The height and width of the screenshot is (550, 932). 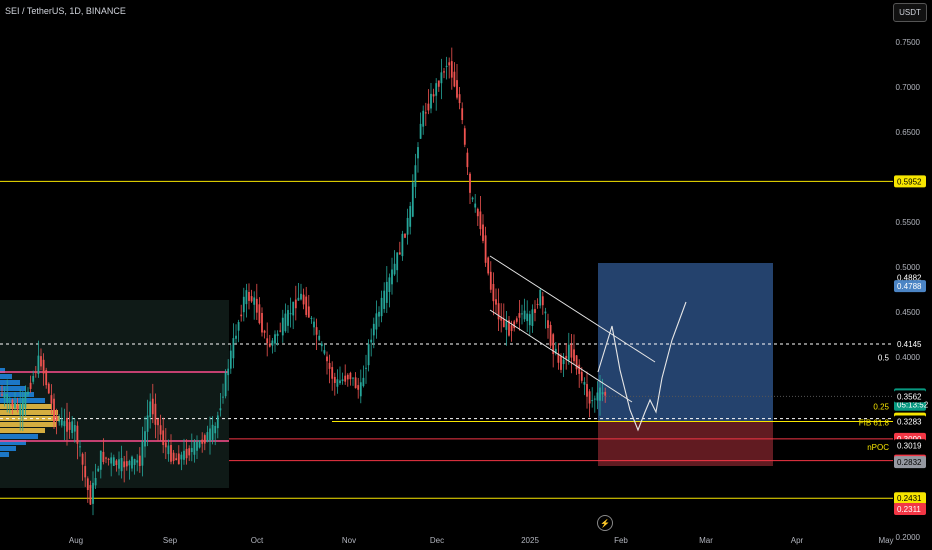 What do you see at coordinates (913, 405) in the screenshot?
I see `price-label: 05:13:52` at bounding box center [913, 405].